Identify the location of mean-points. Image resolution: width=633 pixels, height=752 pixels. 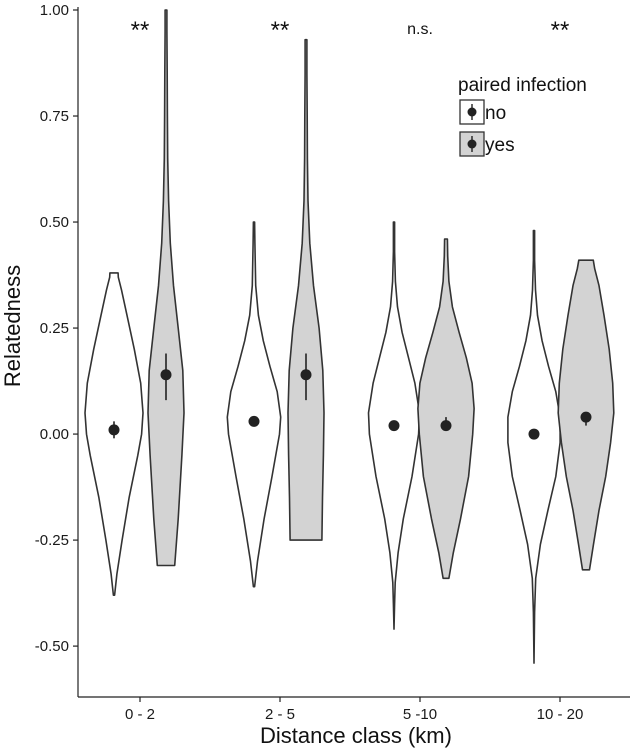
(350, 396).